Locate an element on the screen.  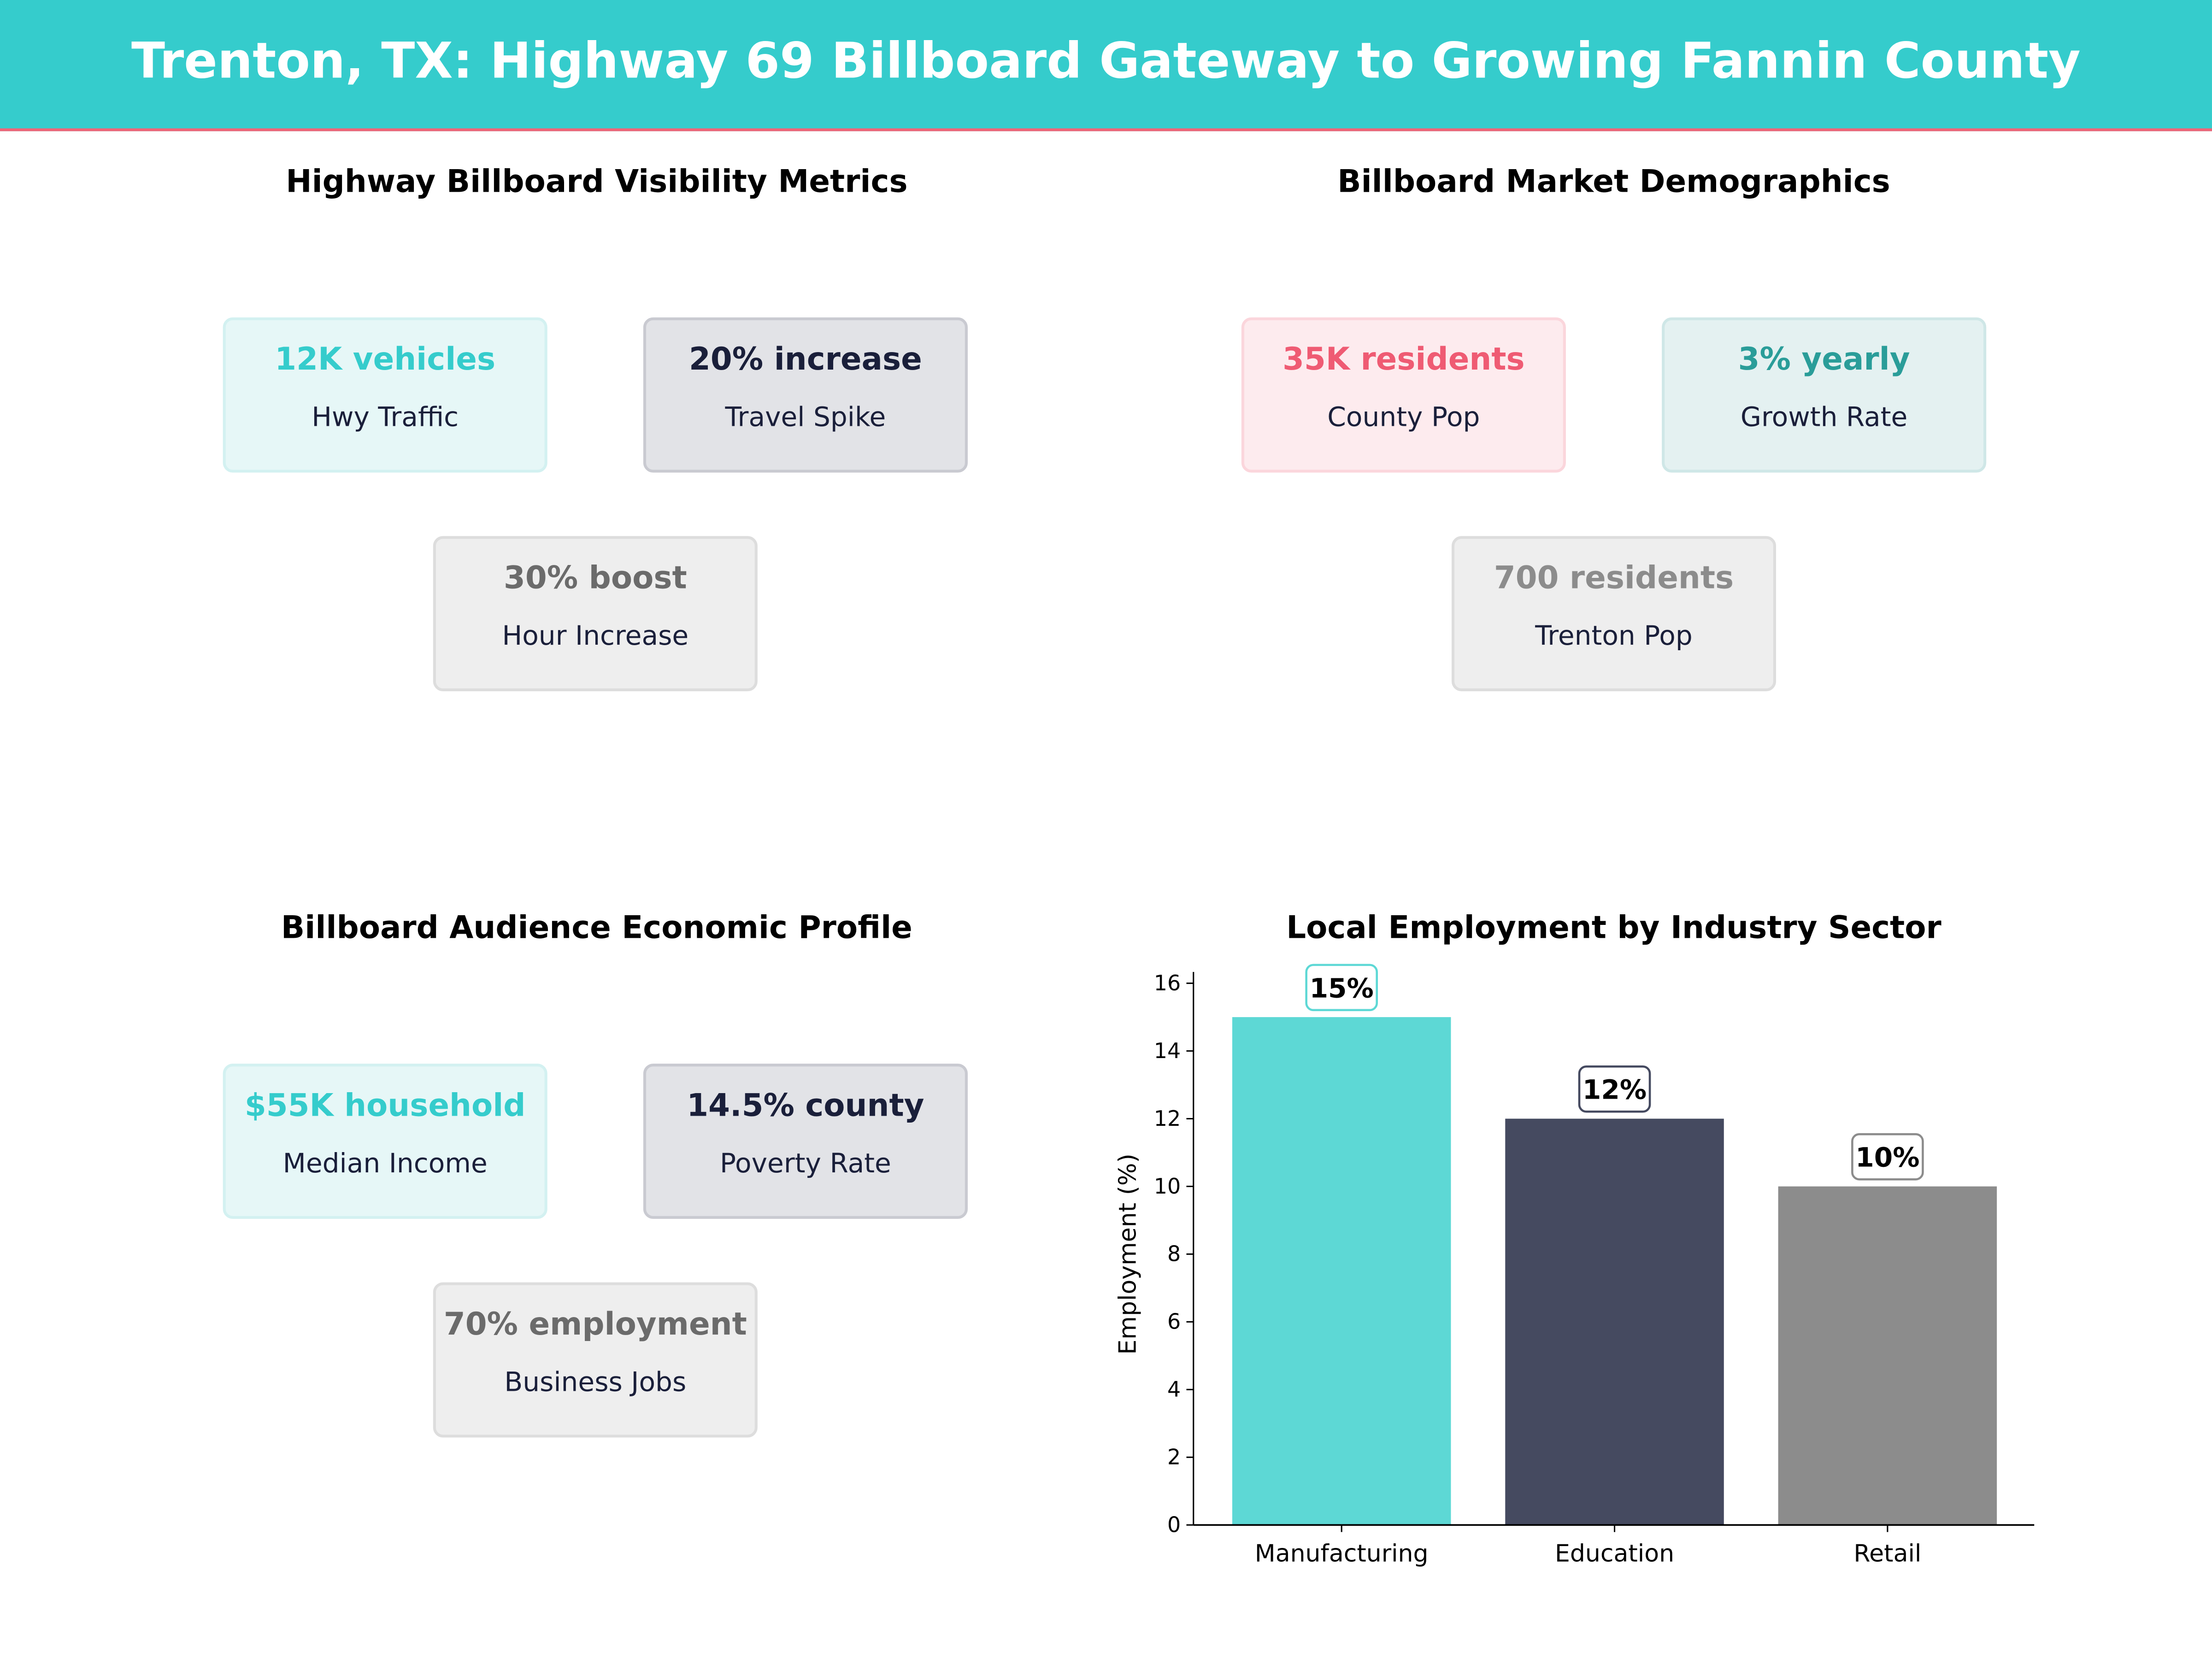
metric-value: 35K residents is located at coordinates (1403, 360).